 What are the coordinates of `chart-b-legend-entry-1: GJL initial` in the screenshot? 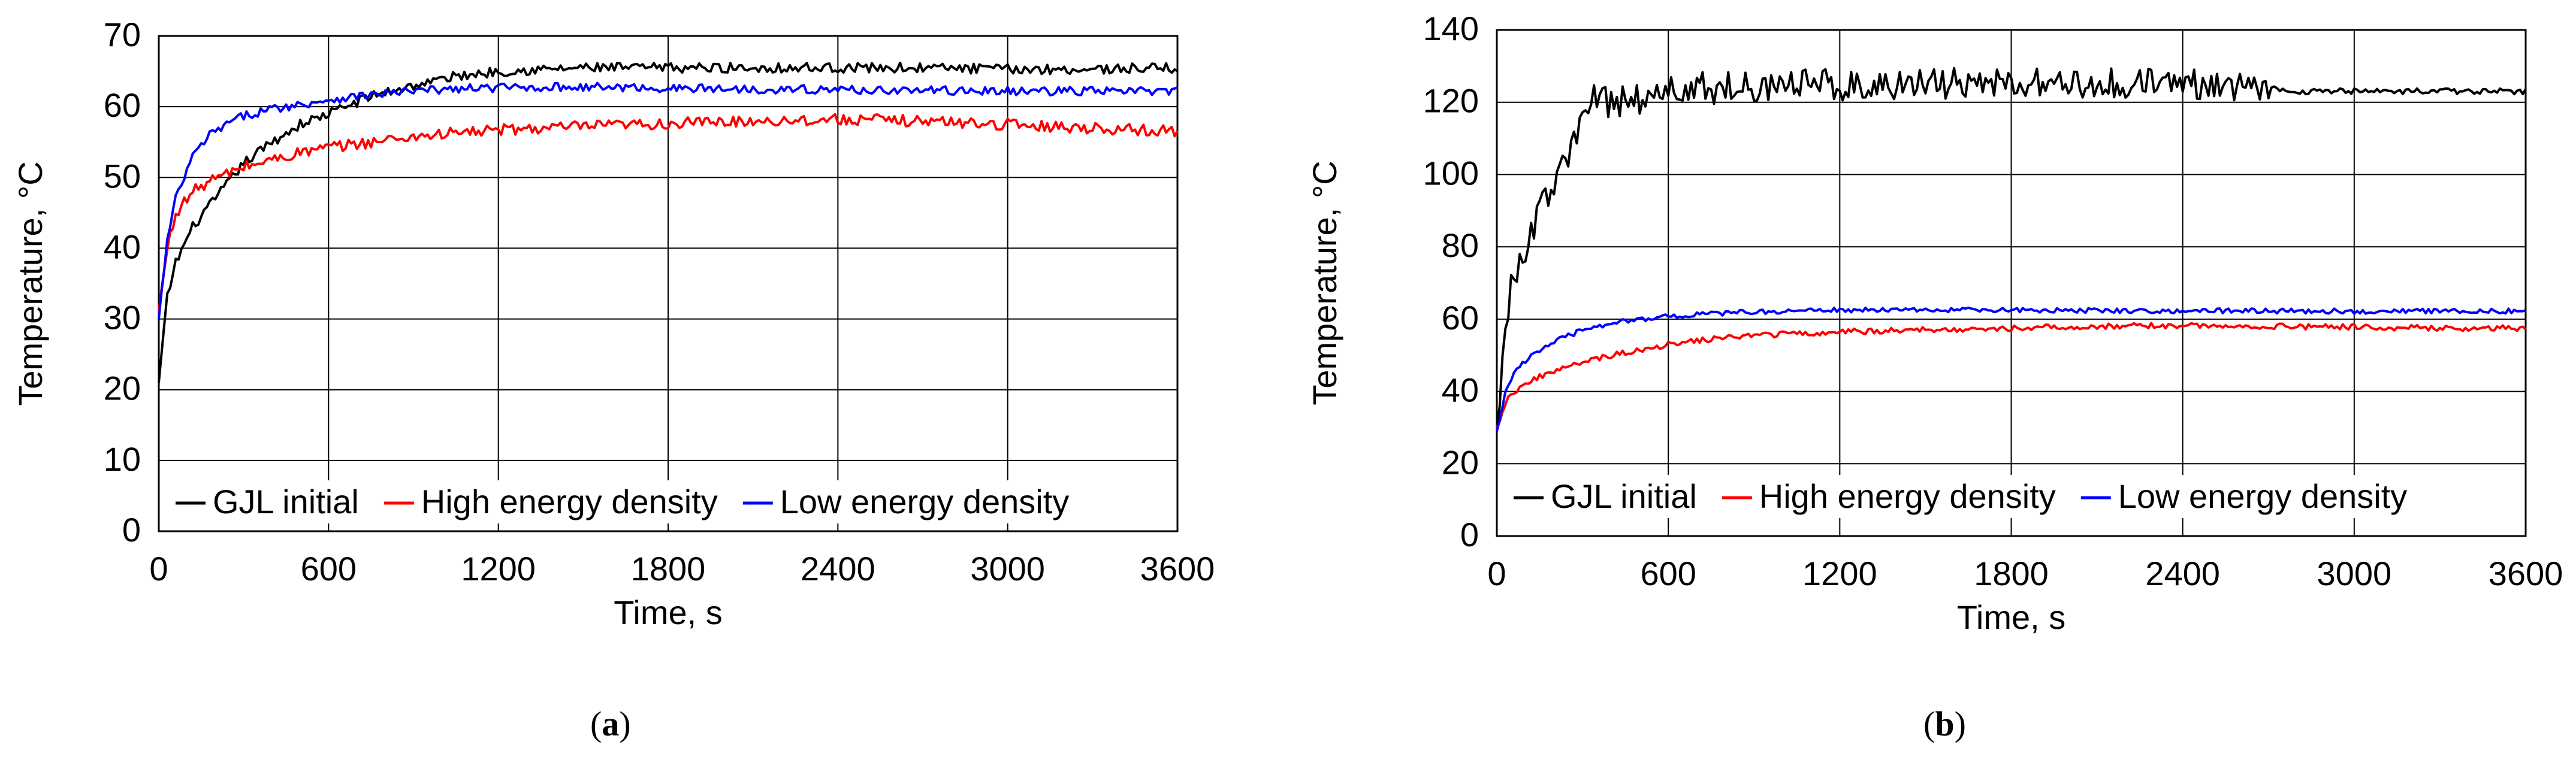 It's located at (1624, 496).